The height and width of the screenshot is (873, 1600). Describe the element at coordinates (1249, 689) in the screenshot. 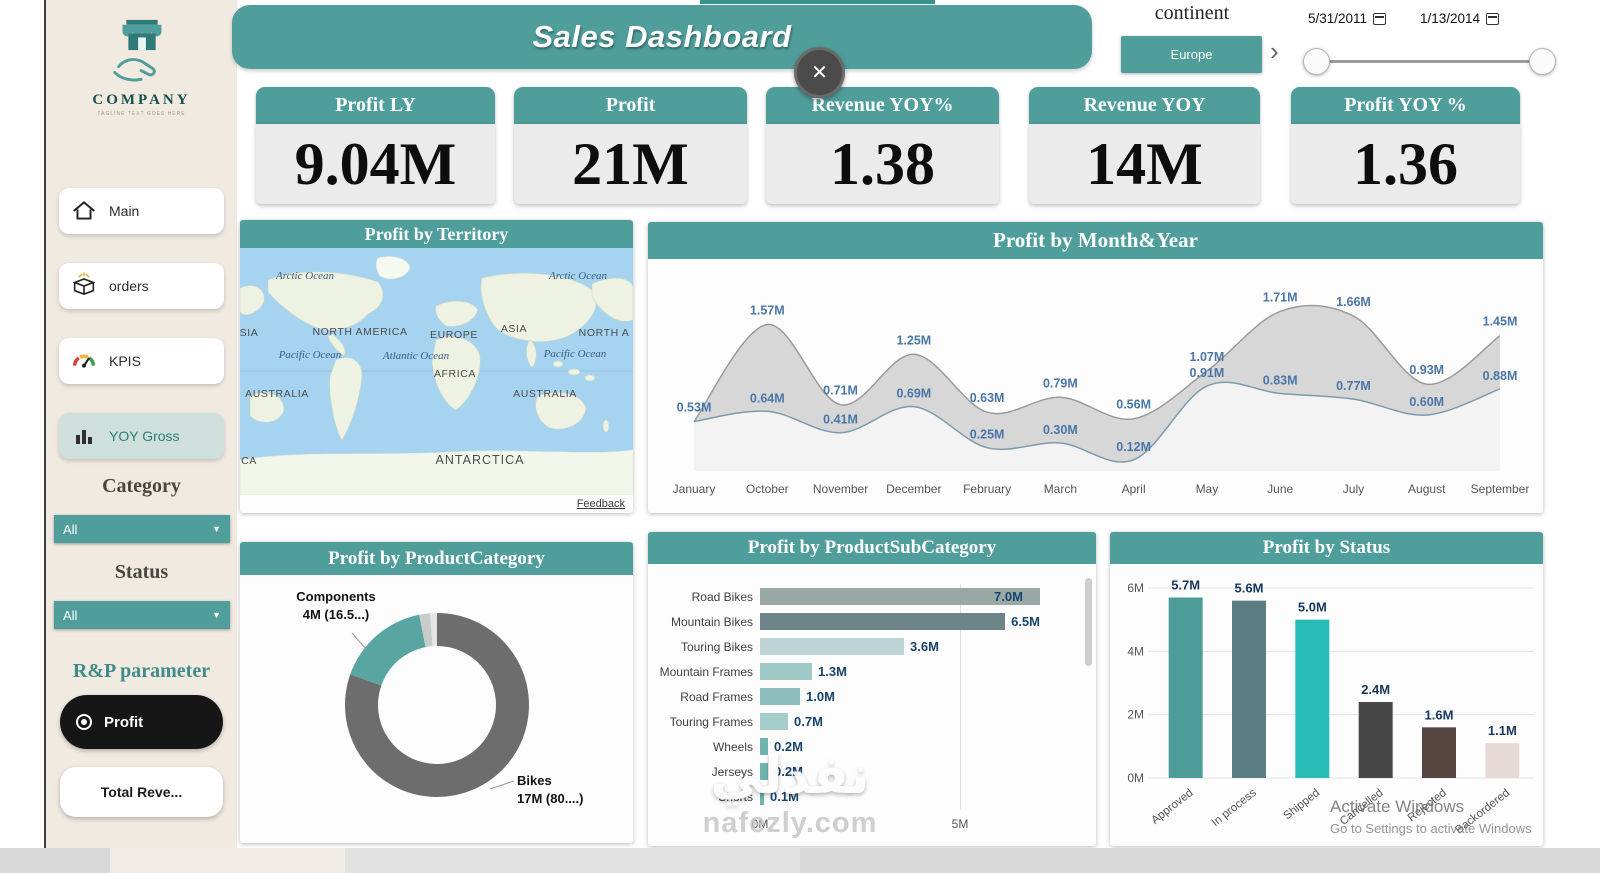

I see `bar-in-process` at that location.